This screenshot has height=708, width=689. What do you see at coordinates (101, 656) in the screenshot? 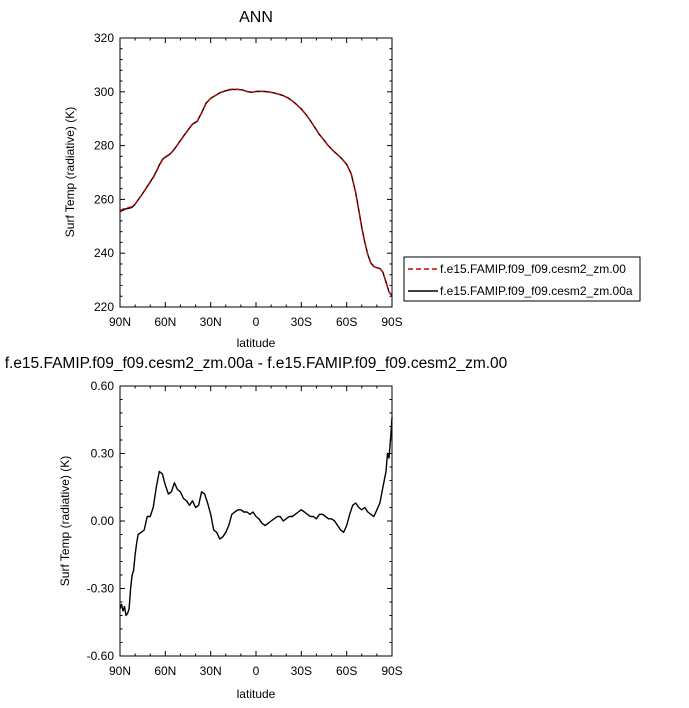
I see `bottom-panel-ytick-label: -0.60` at bounding box center [101, 656].